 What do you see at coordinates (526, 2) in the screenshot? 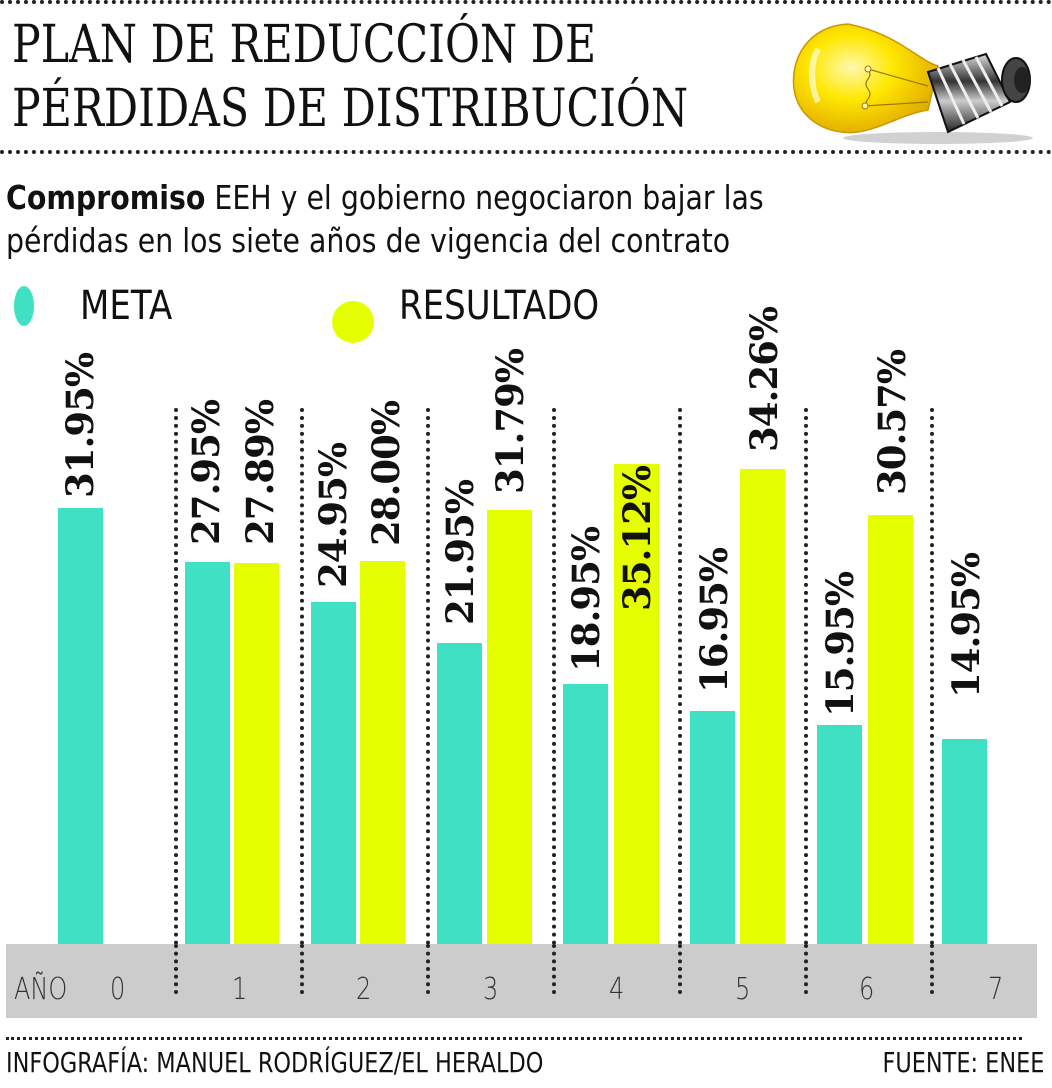
I see `top-dotted-rule` at bounding box center [526, 2].